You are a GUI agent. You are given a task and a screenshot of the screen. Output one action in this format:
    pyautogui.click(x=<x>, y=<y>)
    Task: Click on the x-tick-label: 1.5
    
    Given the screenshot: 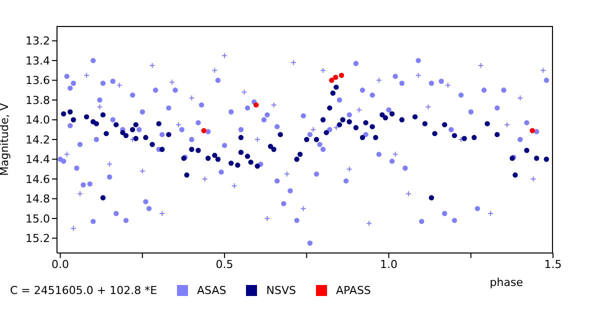 What is the action you would take?
    pyautogui.click(x=553, y=264)
    